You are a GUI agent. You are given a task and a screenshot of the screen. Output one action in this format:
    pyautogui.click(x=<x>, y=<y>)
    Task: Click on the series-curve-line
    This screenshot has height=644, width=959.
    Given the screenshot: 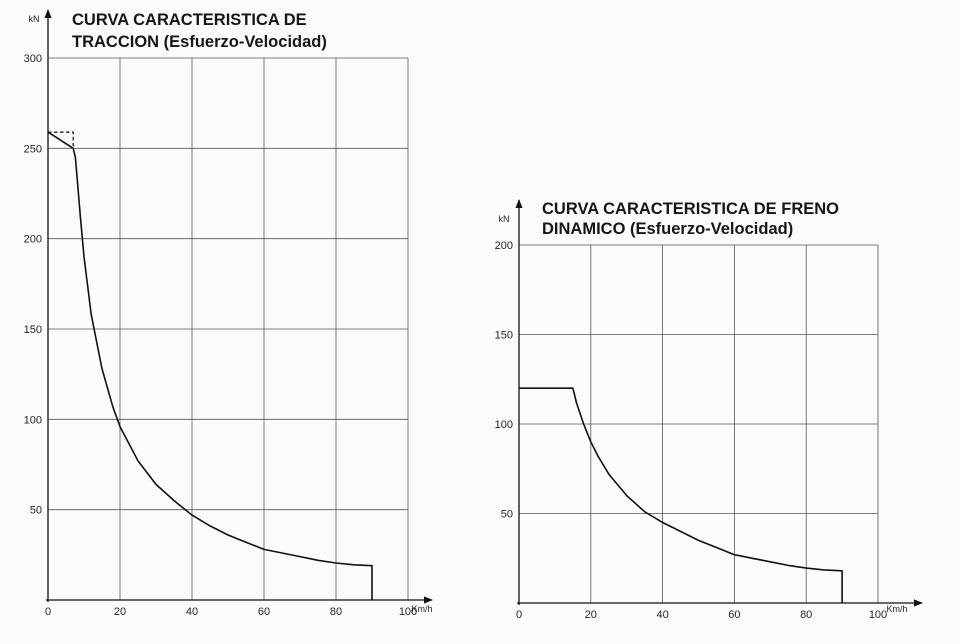 What is the action you would take?
    pyautogui.click(x=681, y=495)
    